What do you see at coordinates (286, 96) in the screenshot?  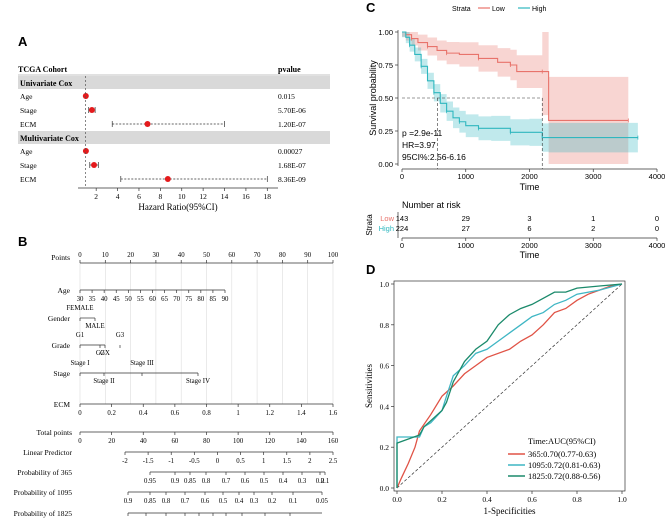 I see `forest-pvalue: 0.015` at bounding box center [286, 96].